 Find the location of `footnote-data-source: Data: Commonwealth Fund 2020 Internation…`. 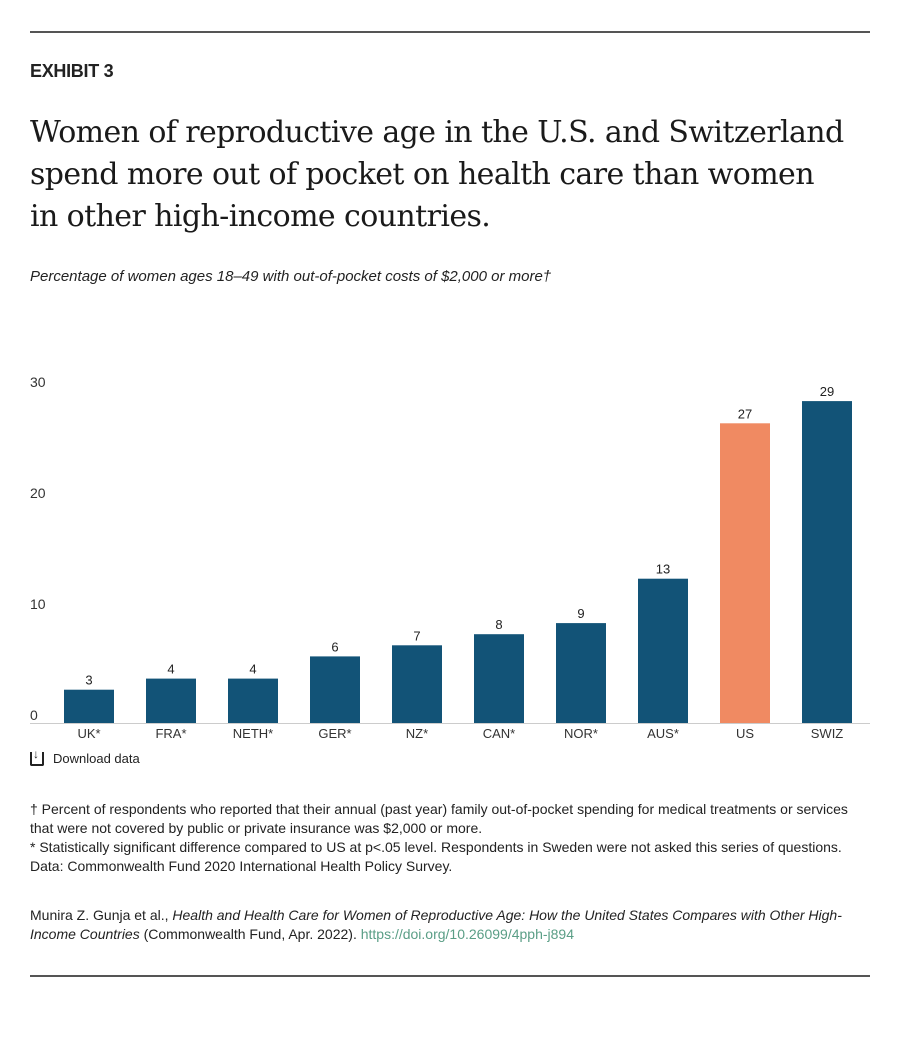

footnote-data-source: Data: Commonwealth Fund 2020 Internation… is located at coordinates (241, 866).